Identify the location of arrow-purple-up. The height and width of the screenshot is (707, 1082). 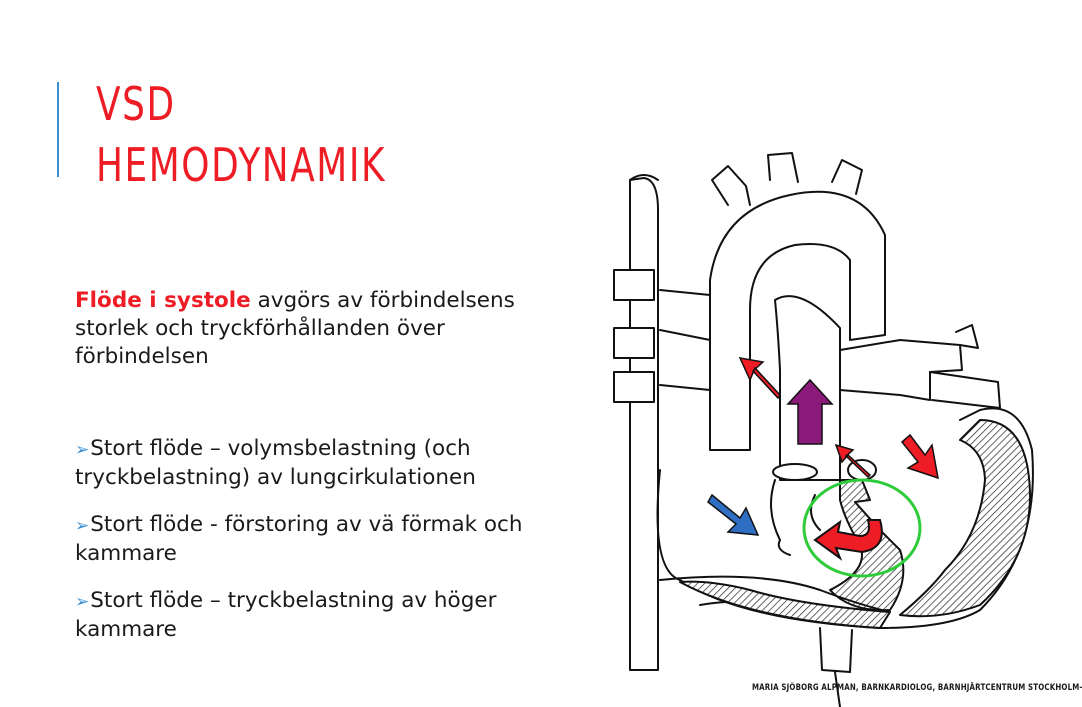
(810, 411).